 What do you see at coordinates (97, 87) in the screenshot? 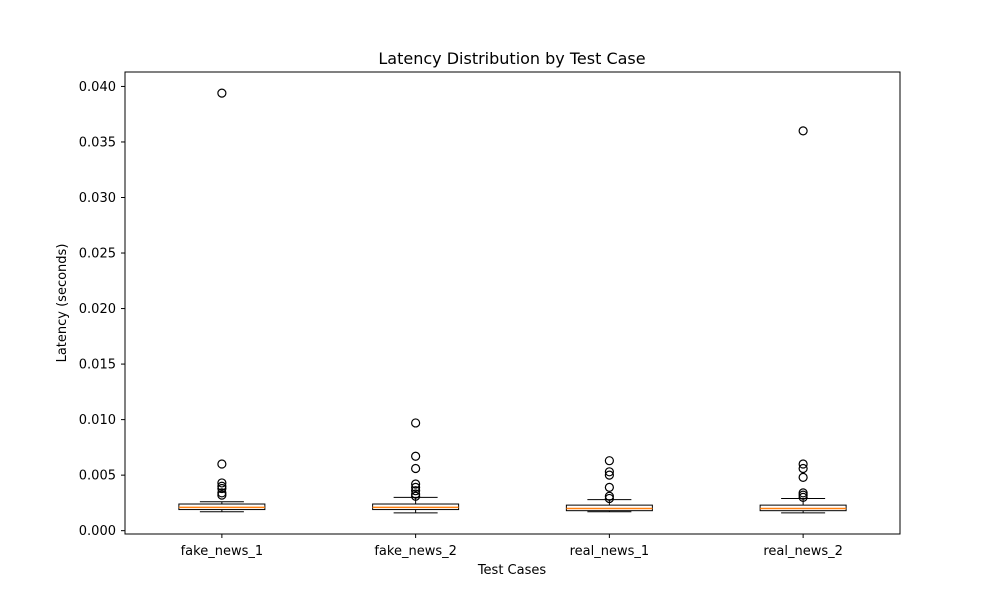
I see `y-tick-label: 0.040` at bounding box center [97, 87].